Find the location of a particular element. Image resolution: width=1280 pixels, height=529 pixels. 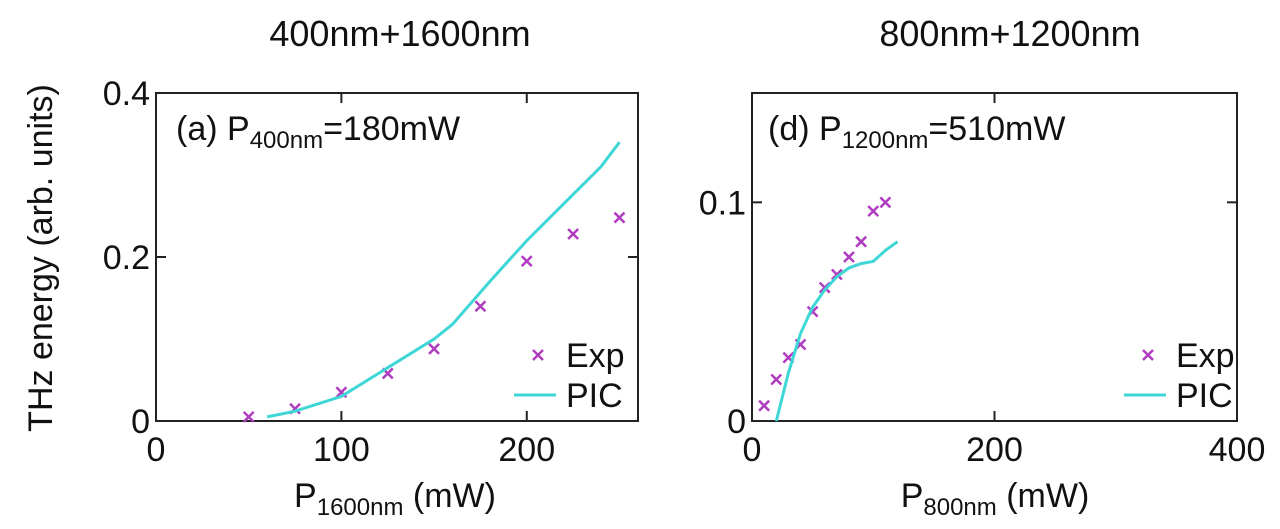

panel-annotation: (d) P1200nm=510mW is located at coordinates (916, 132).